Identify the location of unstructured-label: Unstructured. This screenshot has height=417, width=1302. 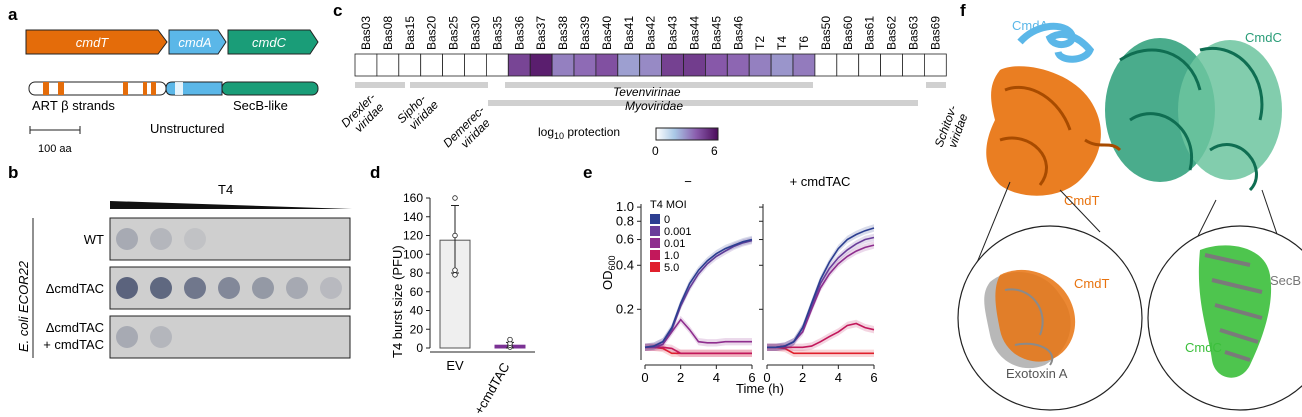
(187, 128).